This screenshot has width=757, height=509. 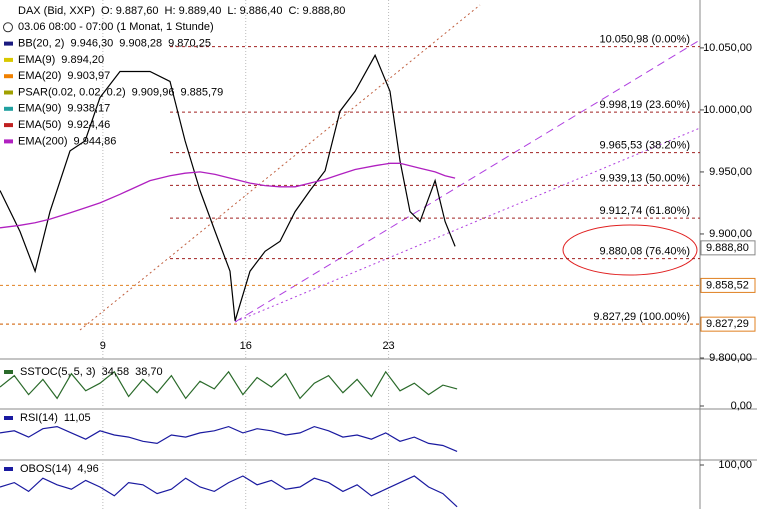 I want to click on reading: O: 9.887,60, so click(x=130, y=11).